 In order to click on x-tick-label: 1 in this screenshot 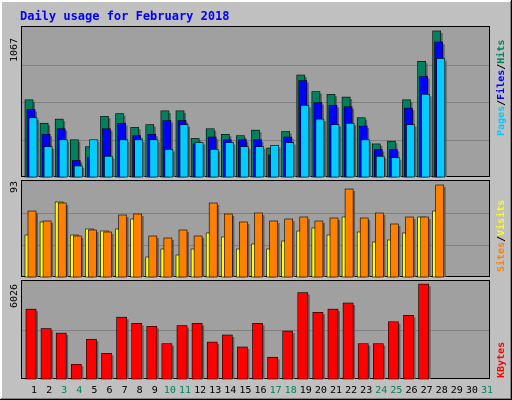, I will do `click(34, 390)`.